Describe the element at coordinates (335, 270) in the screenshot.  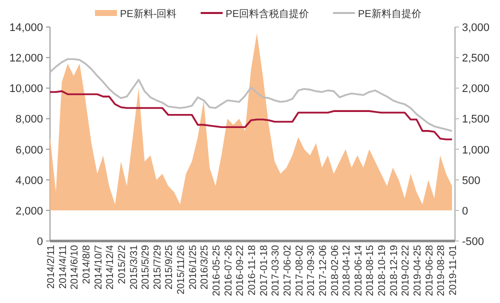
I see `x-tick-label: 2018-02-06` at that location.